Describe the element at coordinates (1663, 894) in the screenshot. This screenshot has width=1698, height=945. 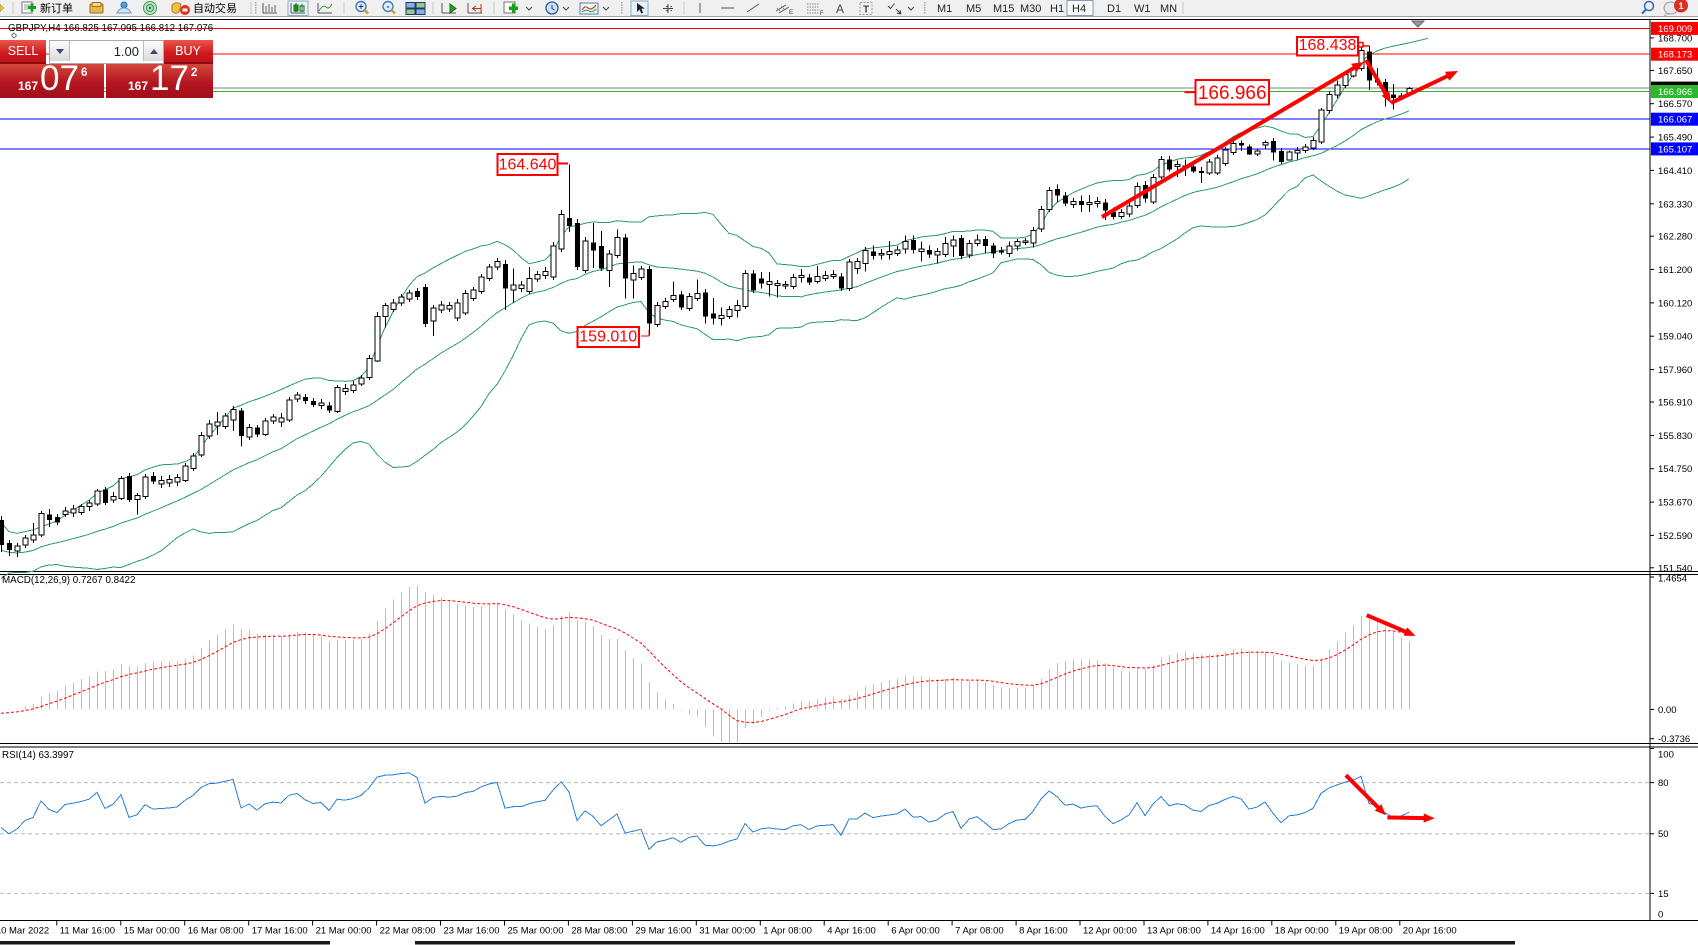
I see `svg-text: 15` at that location.